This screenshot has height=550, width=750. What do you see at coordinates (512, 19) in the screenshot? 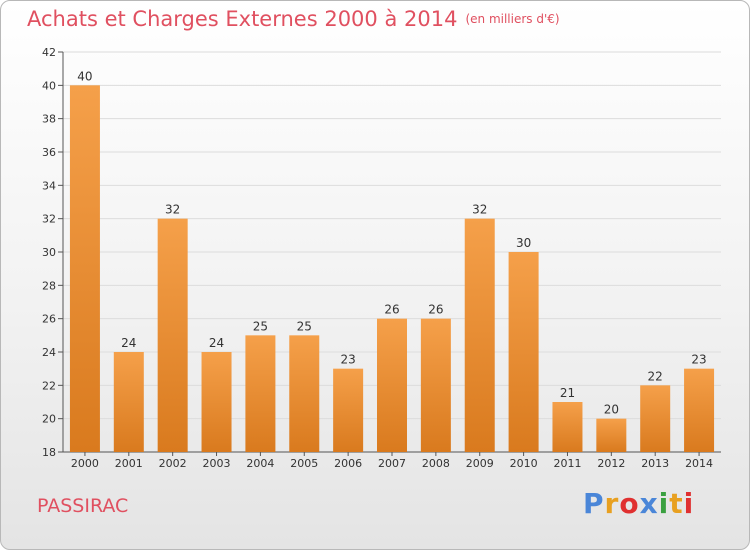
I see `chart-unit: (en milliers d'€)` at bounding box center [512, 19].